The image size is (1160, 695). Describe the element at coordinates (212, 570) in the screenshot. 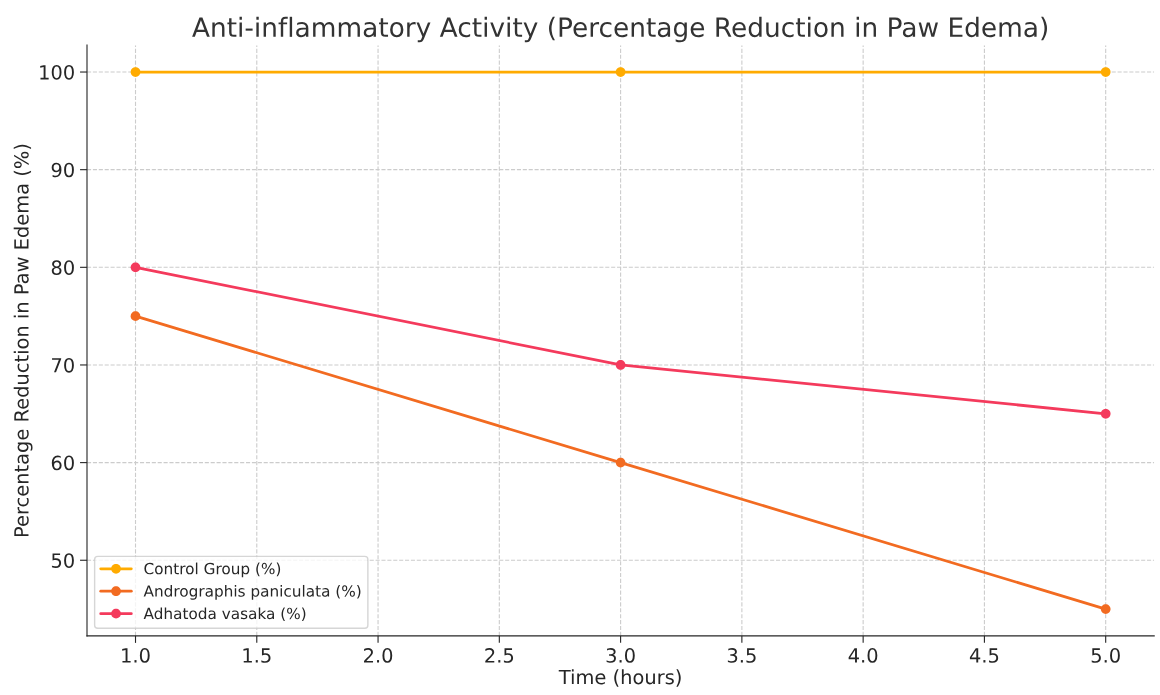

I see `legend-label: Control Group (%)` at that location.